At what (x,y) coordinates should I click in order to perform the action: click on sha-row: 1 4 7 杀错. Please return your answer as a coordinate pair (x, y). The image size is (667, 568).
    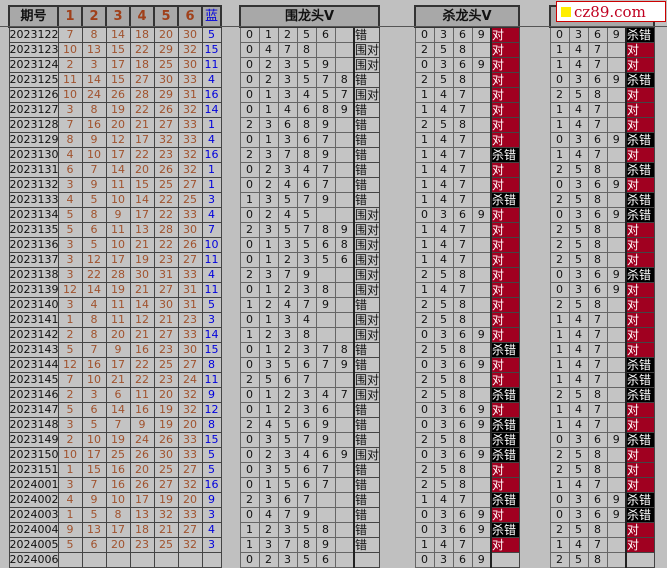
    Looking at the image, I should click on (467, 155).